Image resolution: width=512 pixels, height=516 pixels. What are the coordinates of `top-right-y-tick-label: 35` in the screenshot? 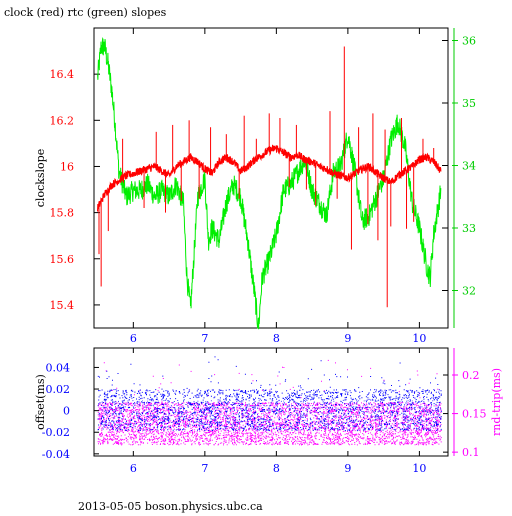 It's located at (469, 103).